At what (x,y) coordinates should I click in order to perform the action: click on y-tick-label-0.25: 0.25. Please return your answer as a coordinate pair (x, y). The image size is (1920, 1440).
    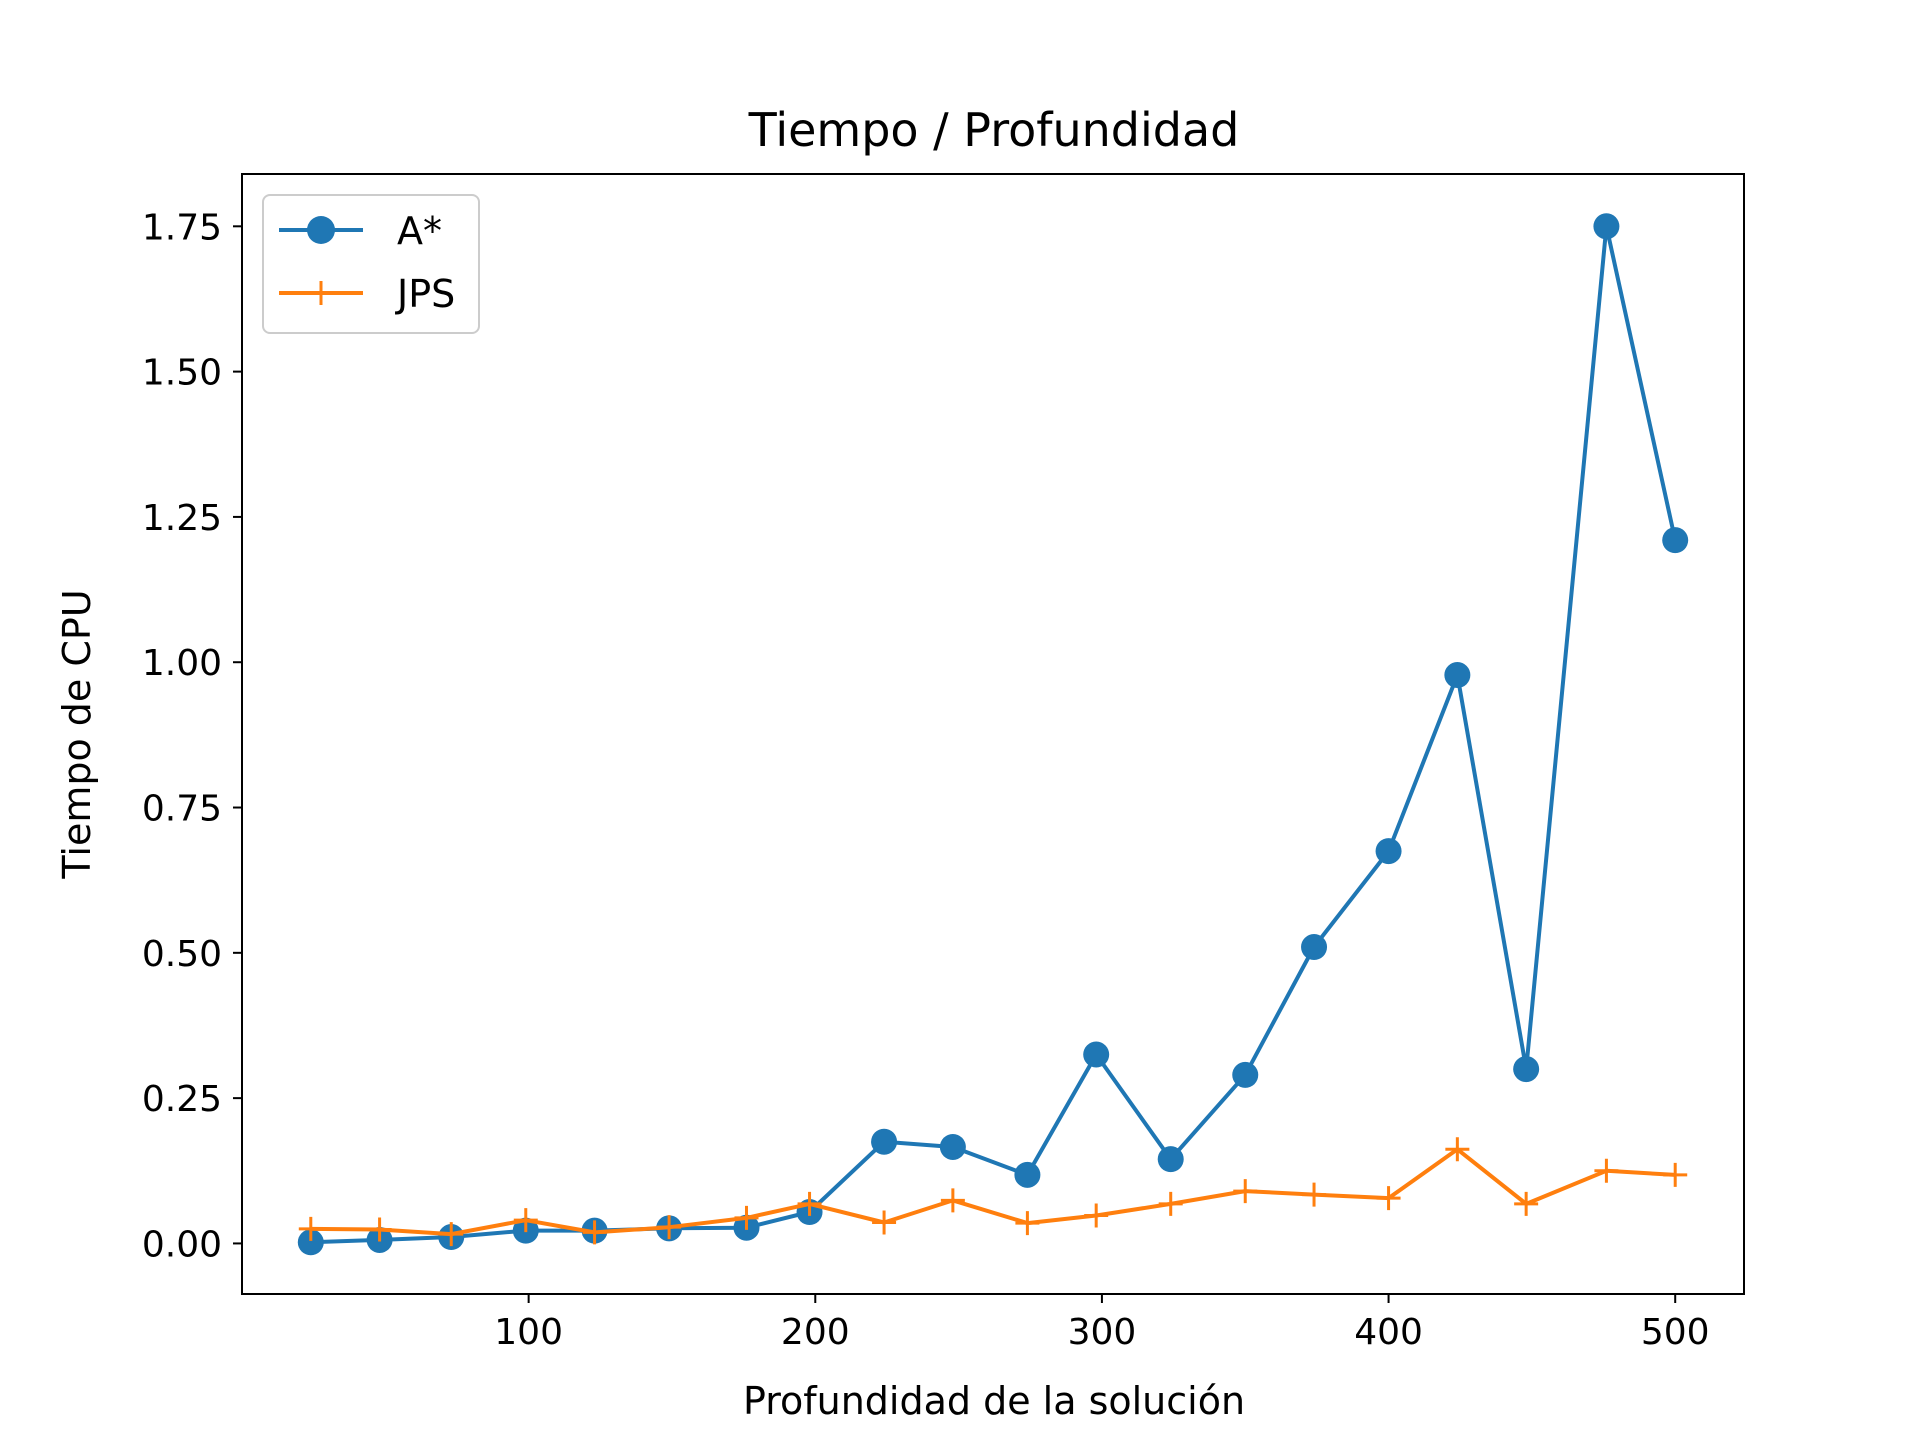
    Looking at the image, I should click on (182, 1099).